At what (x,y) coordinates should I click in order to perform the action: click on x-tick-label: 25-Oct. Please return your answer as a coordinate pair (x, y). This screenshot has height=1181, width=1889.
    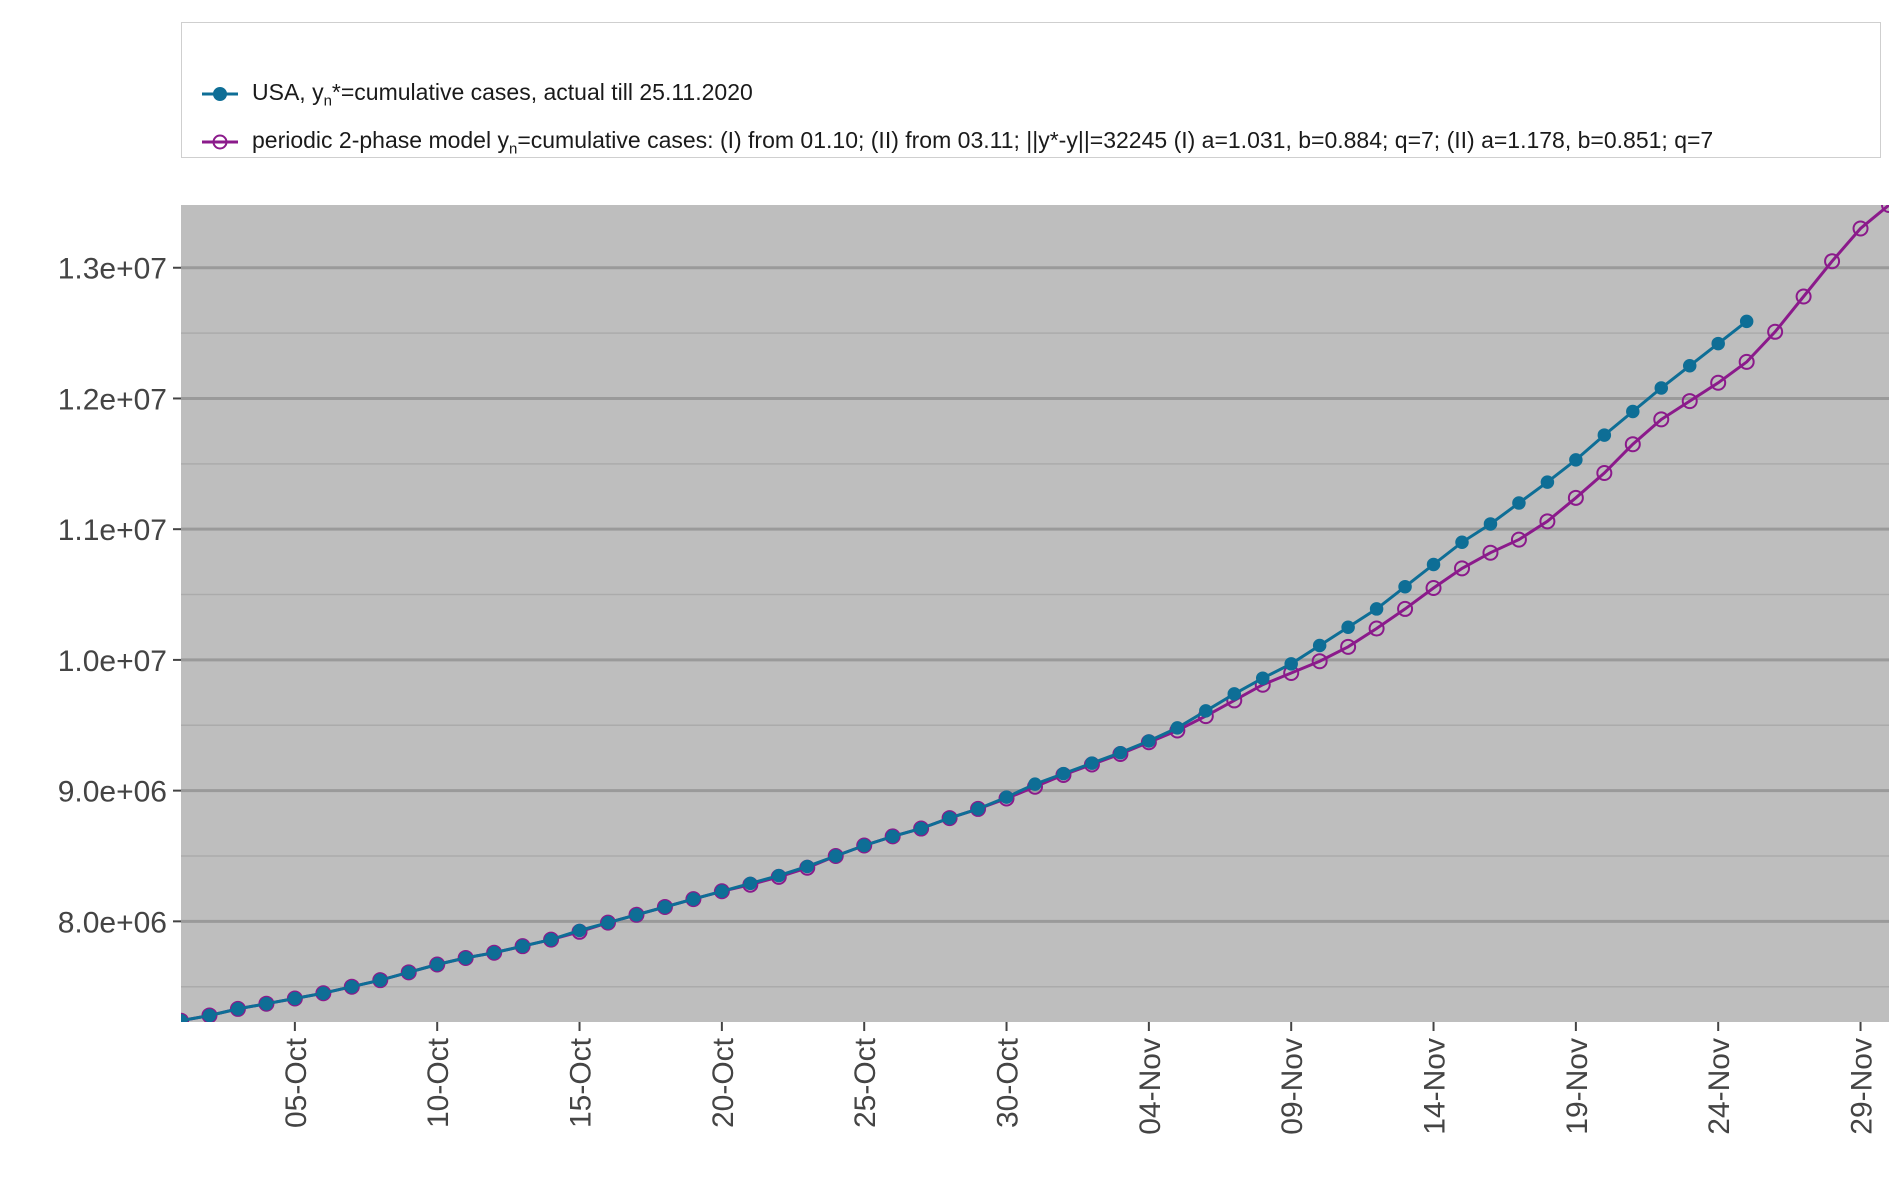
    Looking at the image, I should click on (865, 1082).